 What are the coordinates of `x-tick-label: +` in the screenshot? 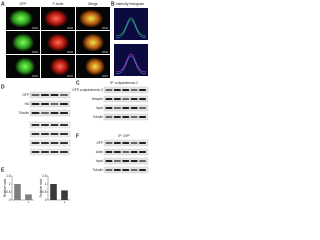 It's located at (29, 202).